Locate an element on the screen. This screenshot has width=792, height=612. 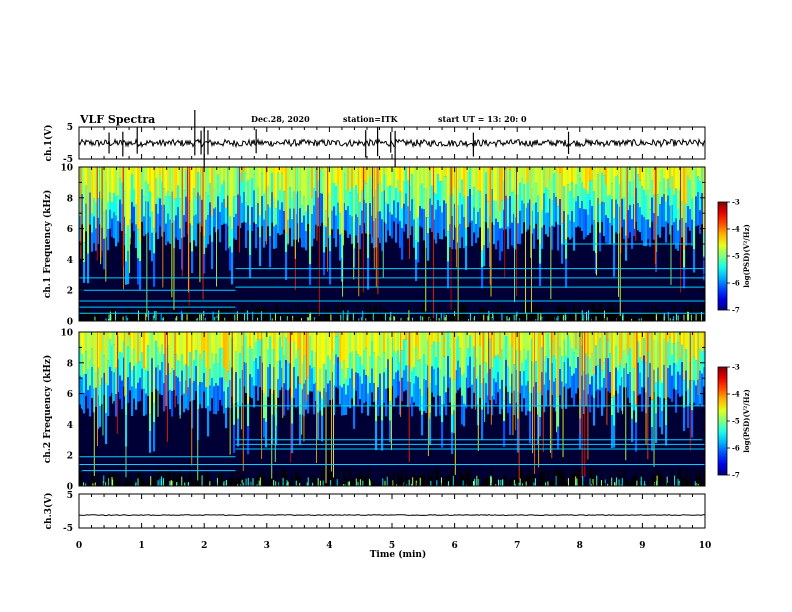
time-axis-tick-labels: 0 1 2 3 4 5 6 7 8 9 10 is located at coordinates (393, 546).